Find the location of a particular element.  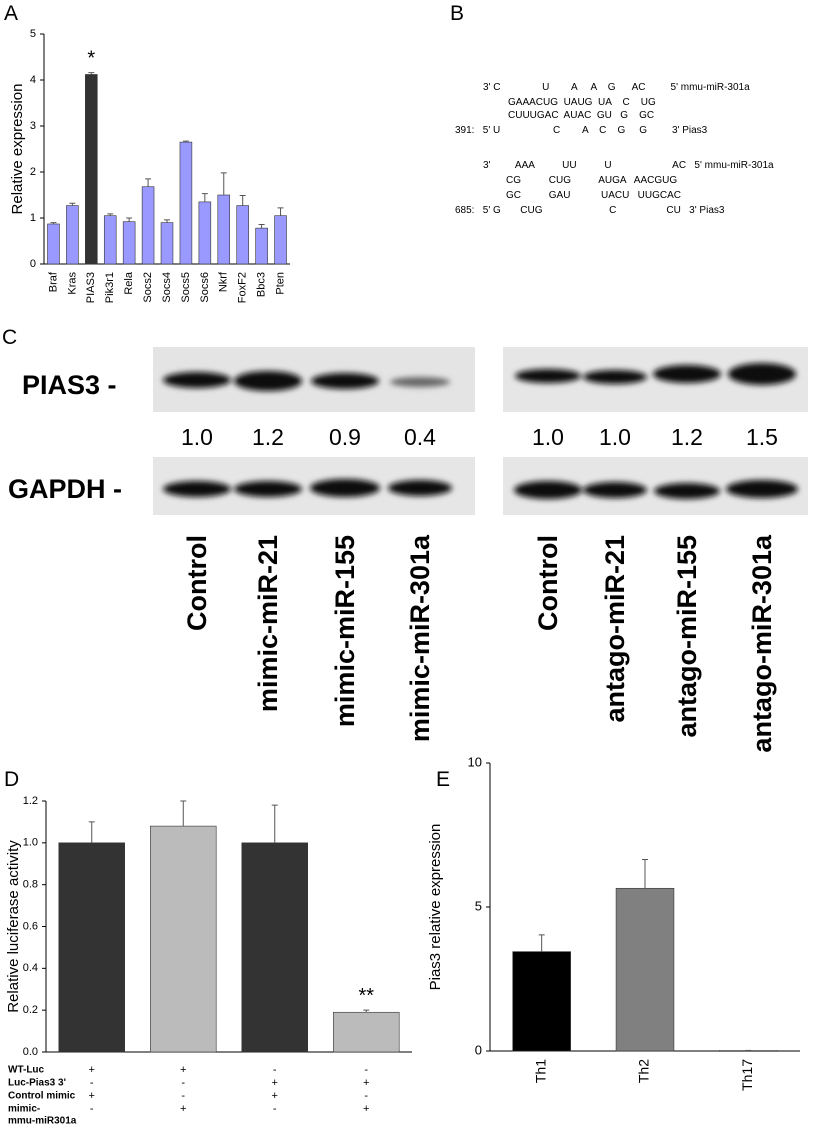

y-tick-label: 0.0 is located at coordinates (30, 1052).